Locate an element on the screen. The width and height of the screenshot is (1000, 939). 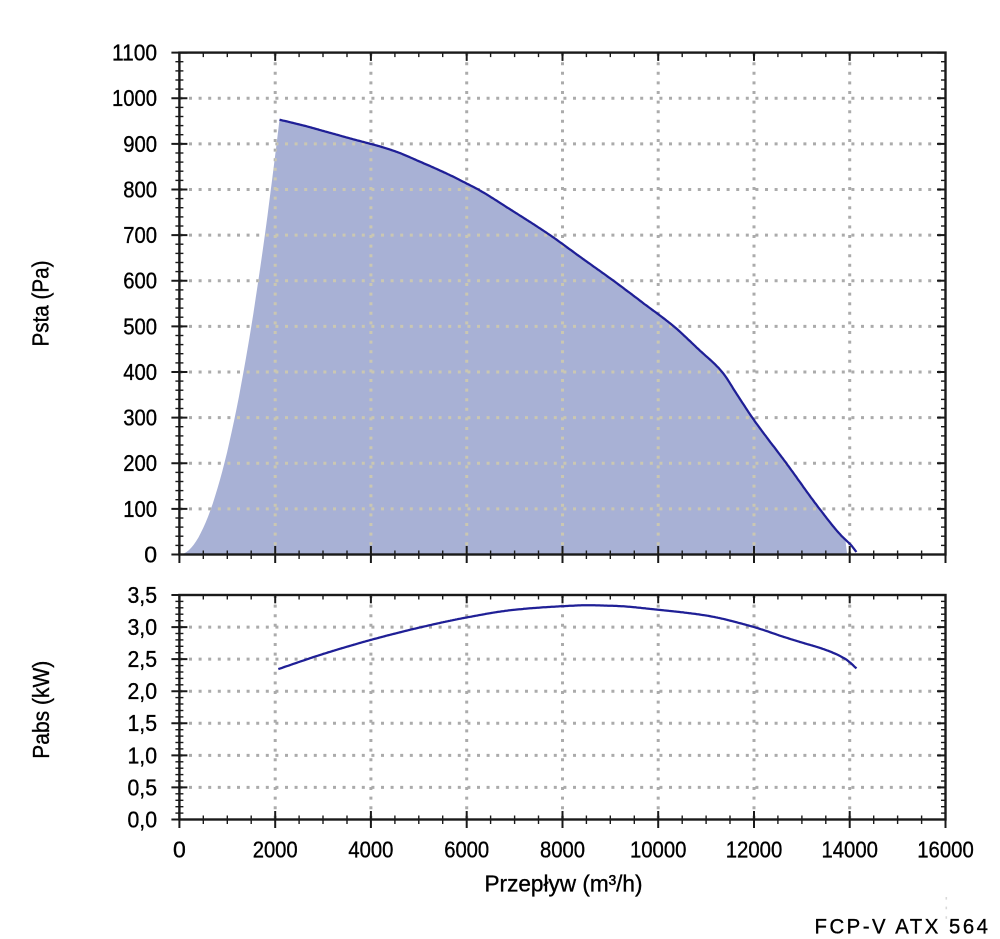
svg-text: 1100 is located at coordinates (134, 53).